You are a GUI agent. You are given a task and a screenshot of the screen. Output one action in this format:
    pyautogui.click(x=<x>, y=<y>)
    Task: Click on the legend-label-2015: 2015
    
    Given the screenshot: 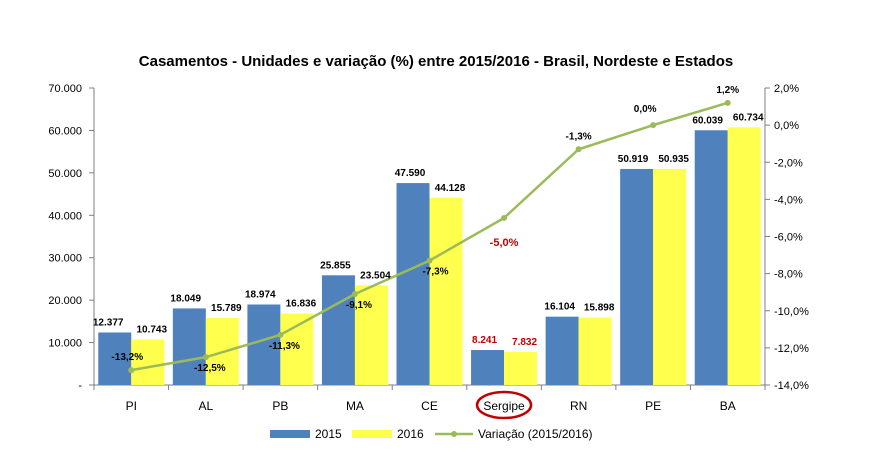 What is the action you would take?
    pyautogui.click(x=328, y=434)
    